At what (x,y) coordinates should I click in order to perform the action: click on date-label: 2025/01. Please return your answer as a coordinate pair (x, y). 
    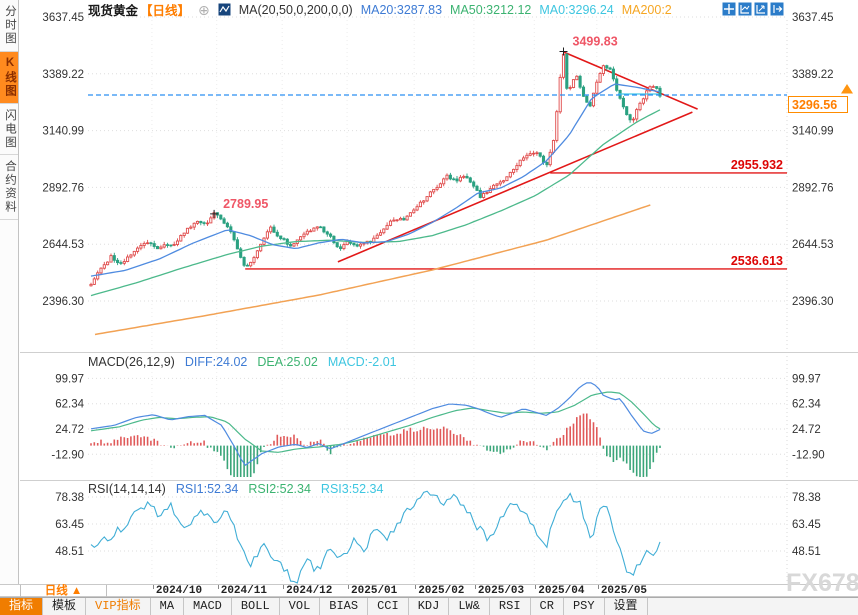
    Looking at the image, I should click on (373, 591).